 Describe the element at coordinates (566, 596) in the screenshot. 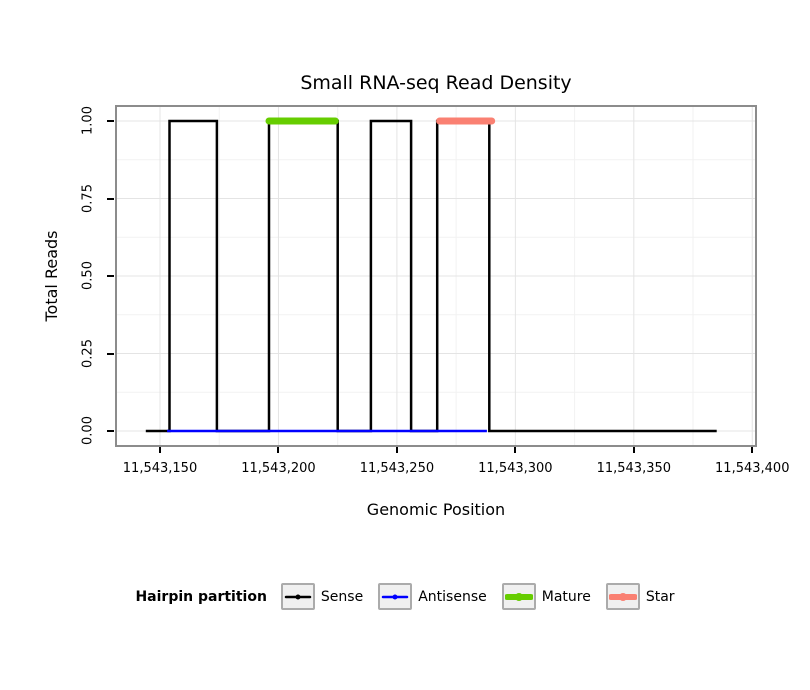

I see `legend-label: Mature` at that location.